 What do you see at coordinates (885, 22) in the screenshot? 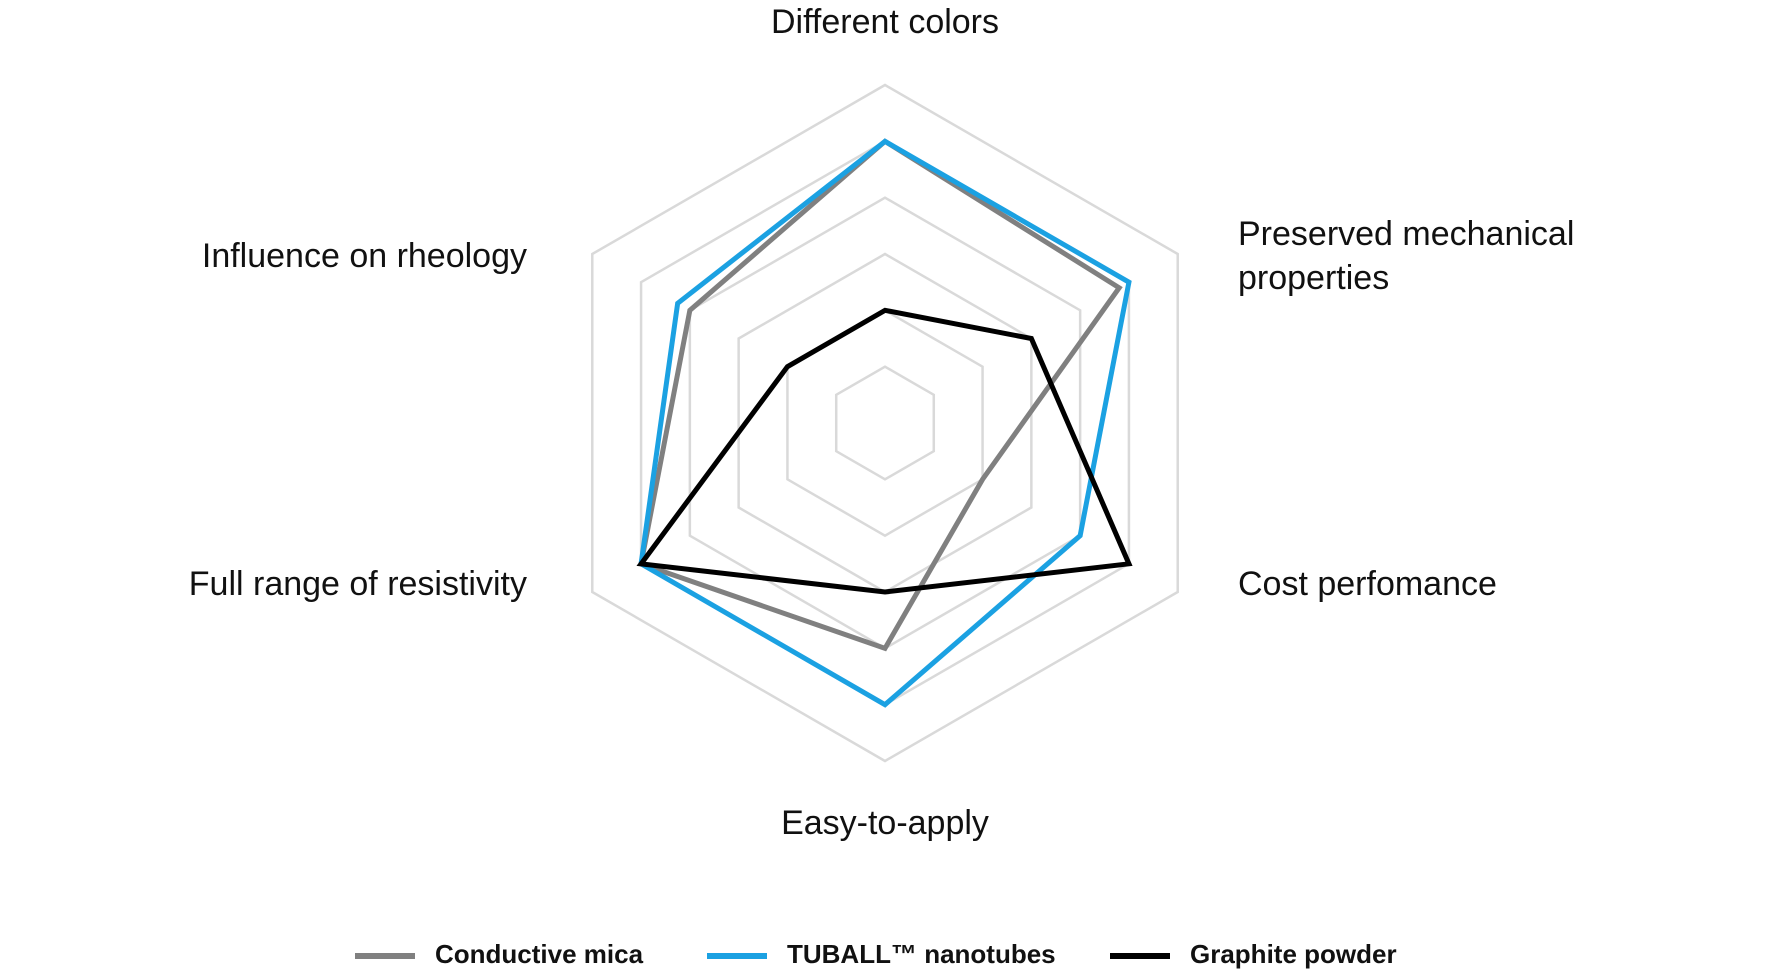
I see `axis-label: Different colors` at bounding box center [885, 22].